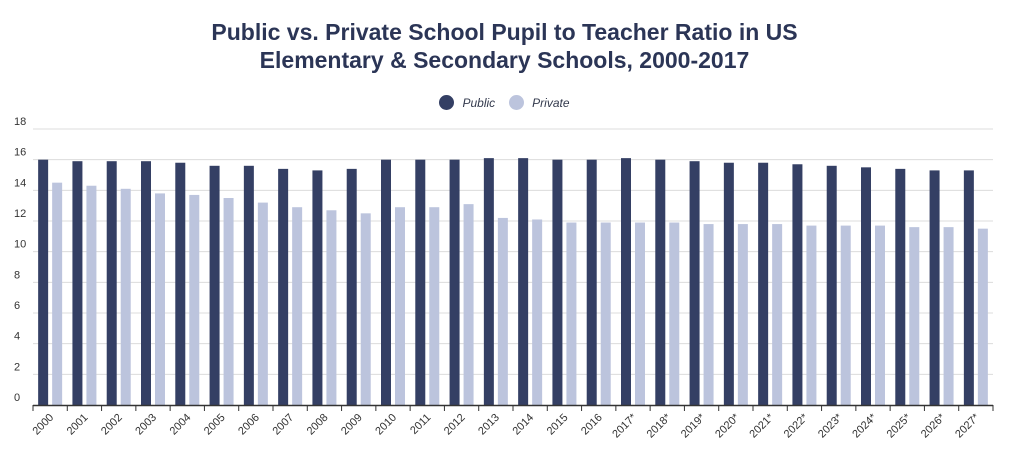  What do you see at coordinates (523, 425) in the screenshot?
I see `x-tick-label: 2014` at bounding box center [523, 425].